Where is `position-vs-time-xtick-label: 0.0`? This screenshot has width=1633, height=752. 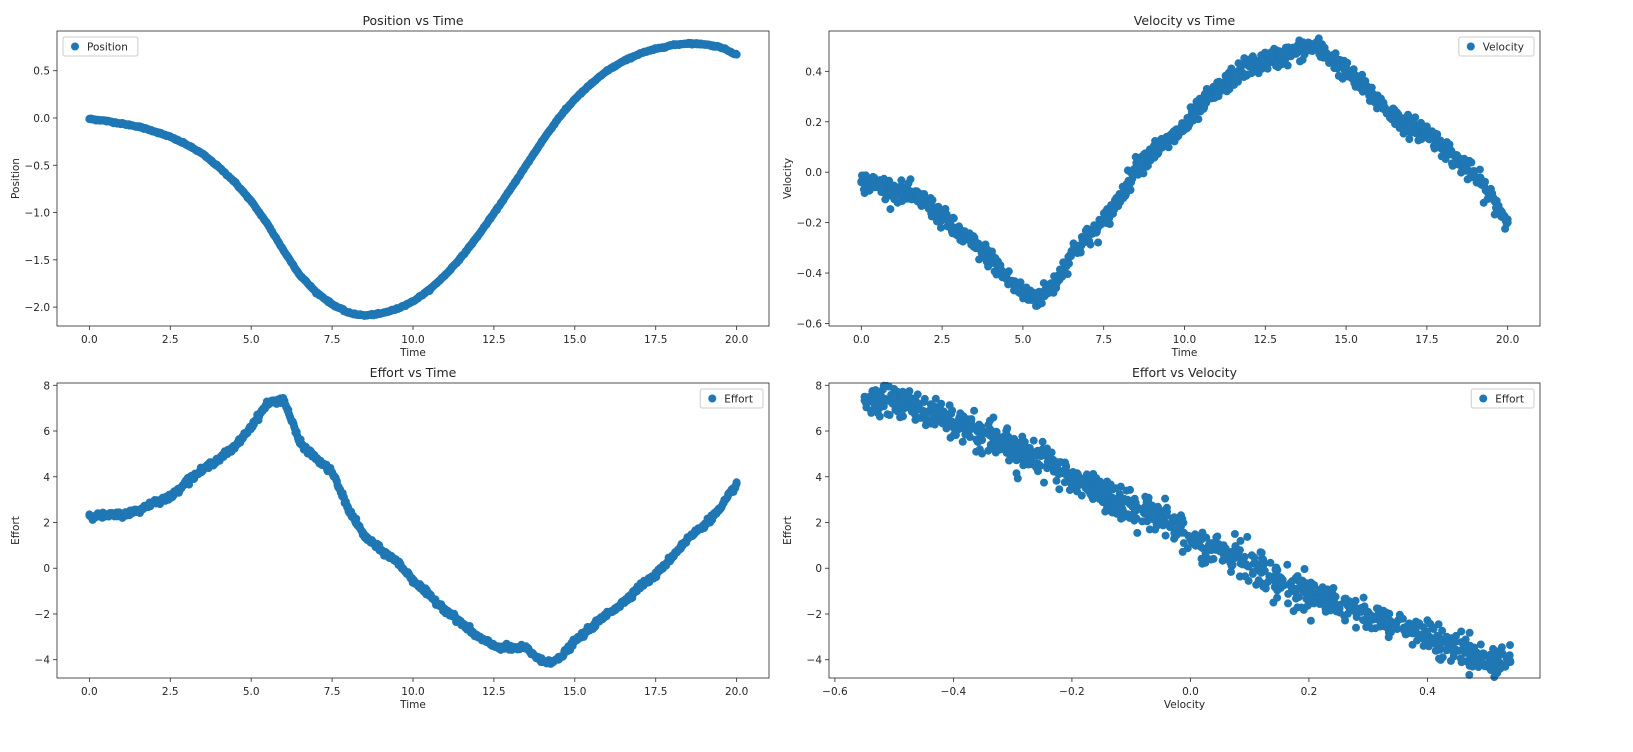
position-vs-time-xtick-label: 0.0 is located at coordinates (89, 340).